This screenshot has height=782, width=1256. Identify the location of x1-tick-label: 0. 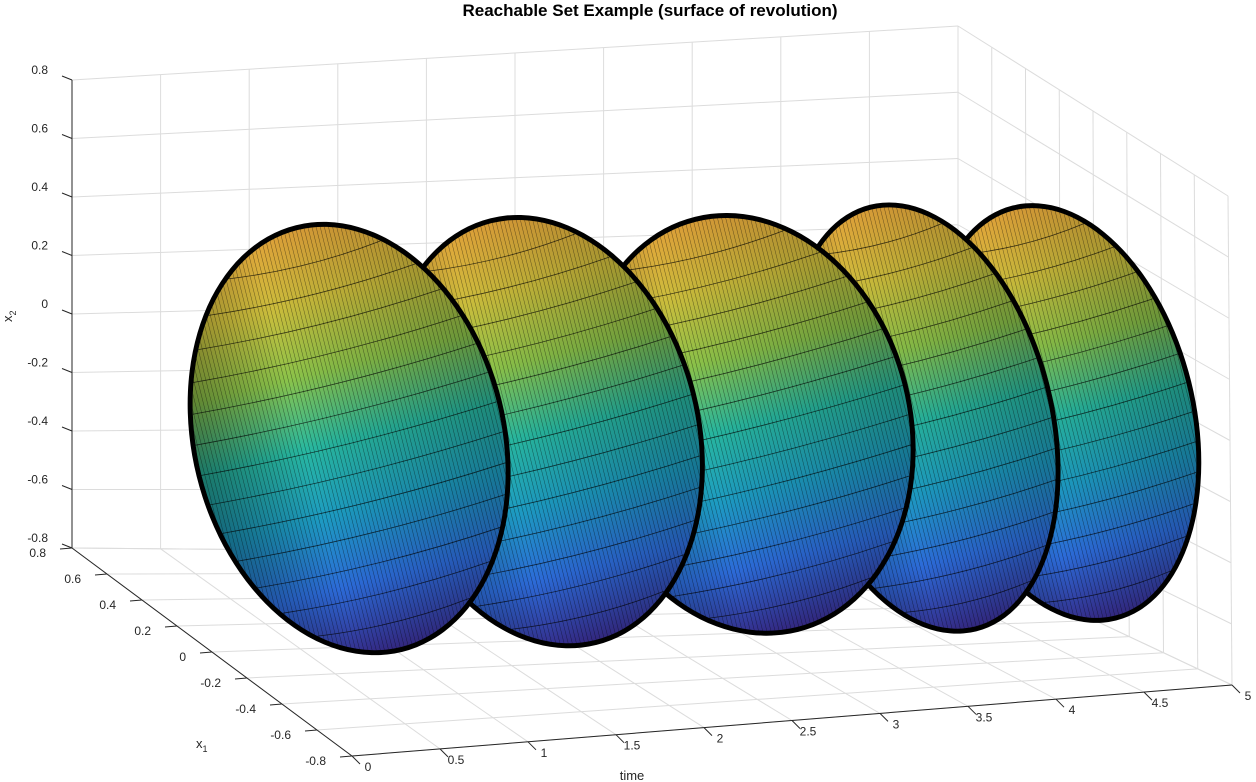
(182, 657).